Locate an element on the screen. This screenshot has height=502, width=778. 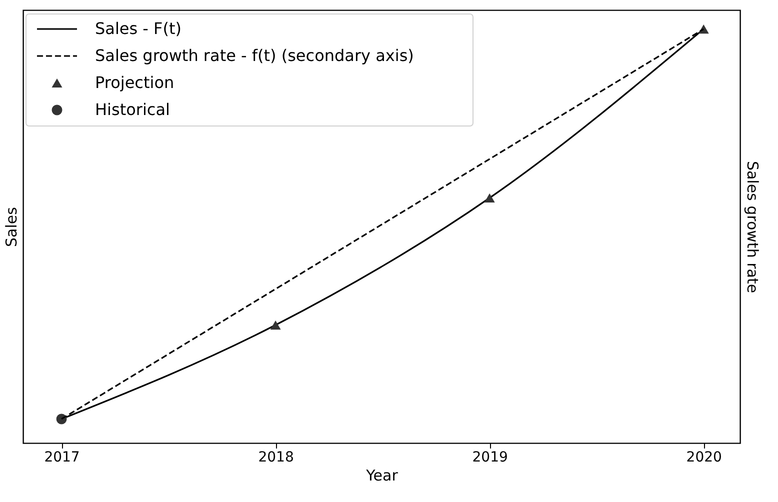
y-axis-title: Sales is located at coordinates (11, 226).